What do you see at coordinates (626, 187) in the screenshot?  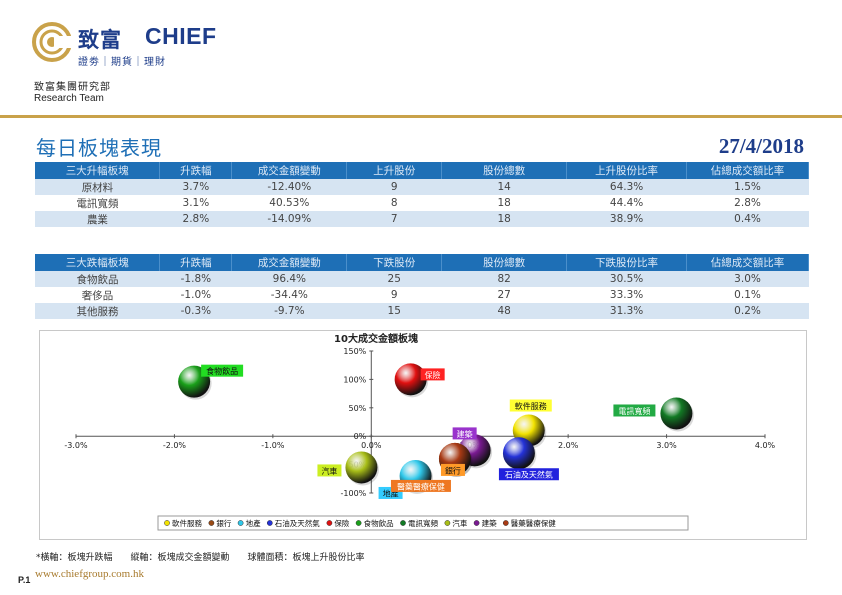 I see `cell: 64.3%` at bounding box center [626, 187].